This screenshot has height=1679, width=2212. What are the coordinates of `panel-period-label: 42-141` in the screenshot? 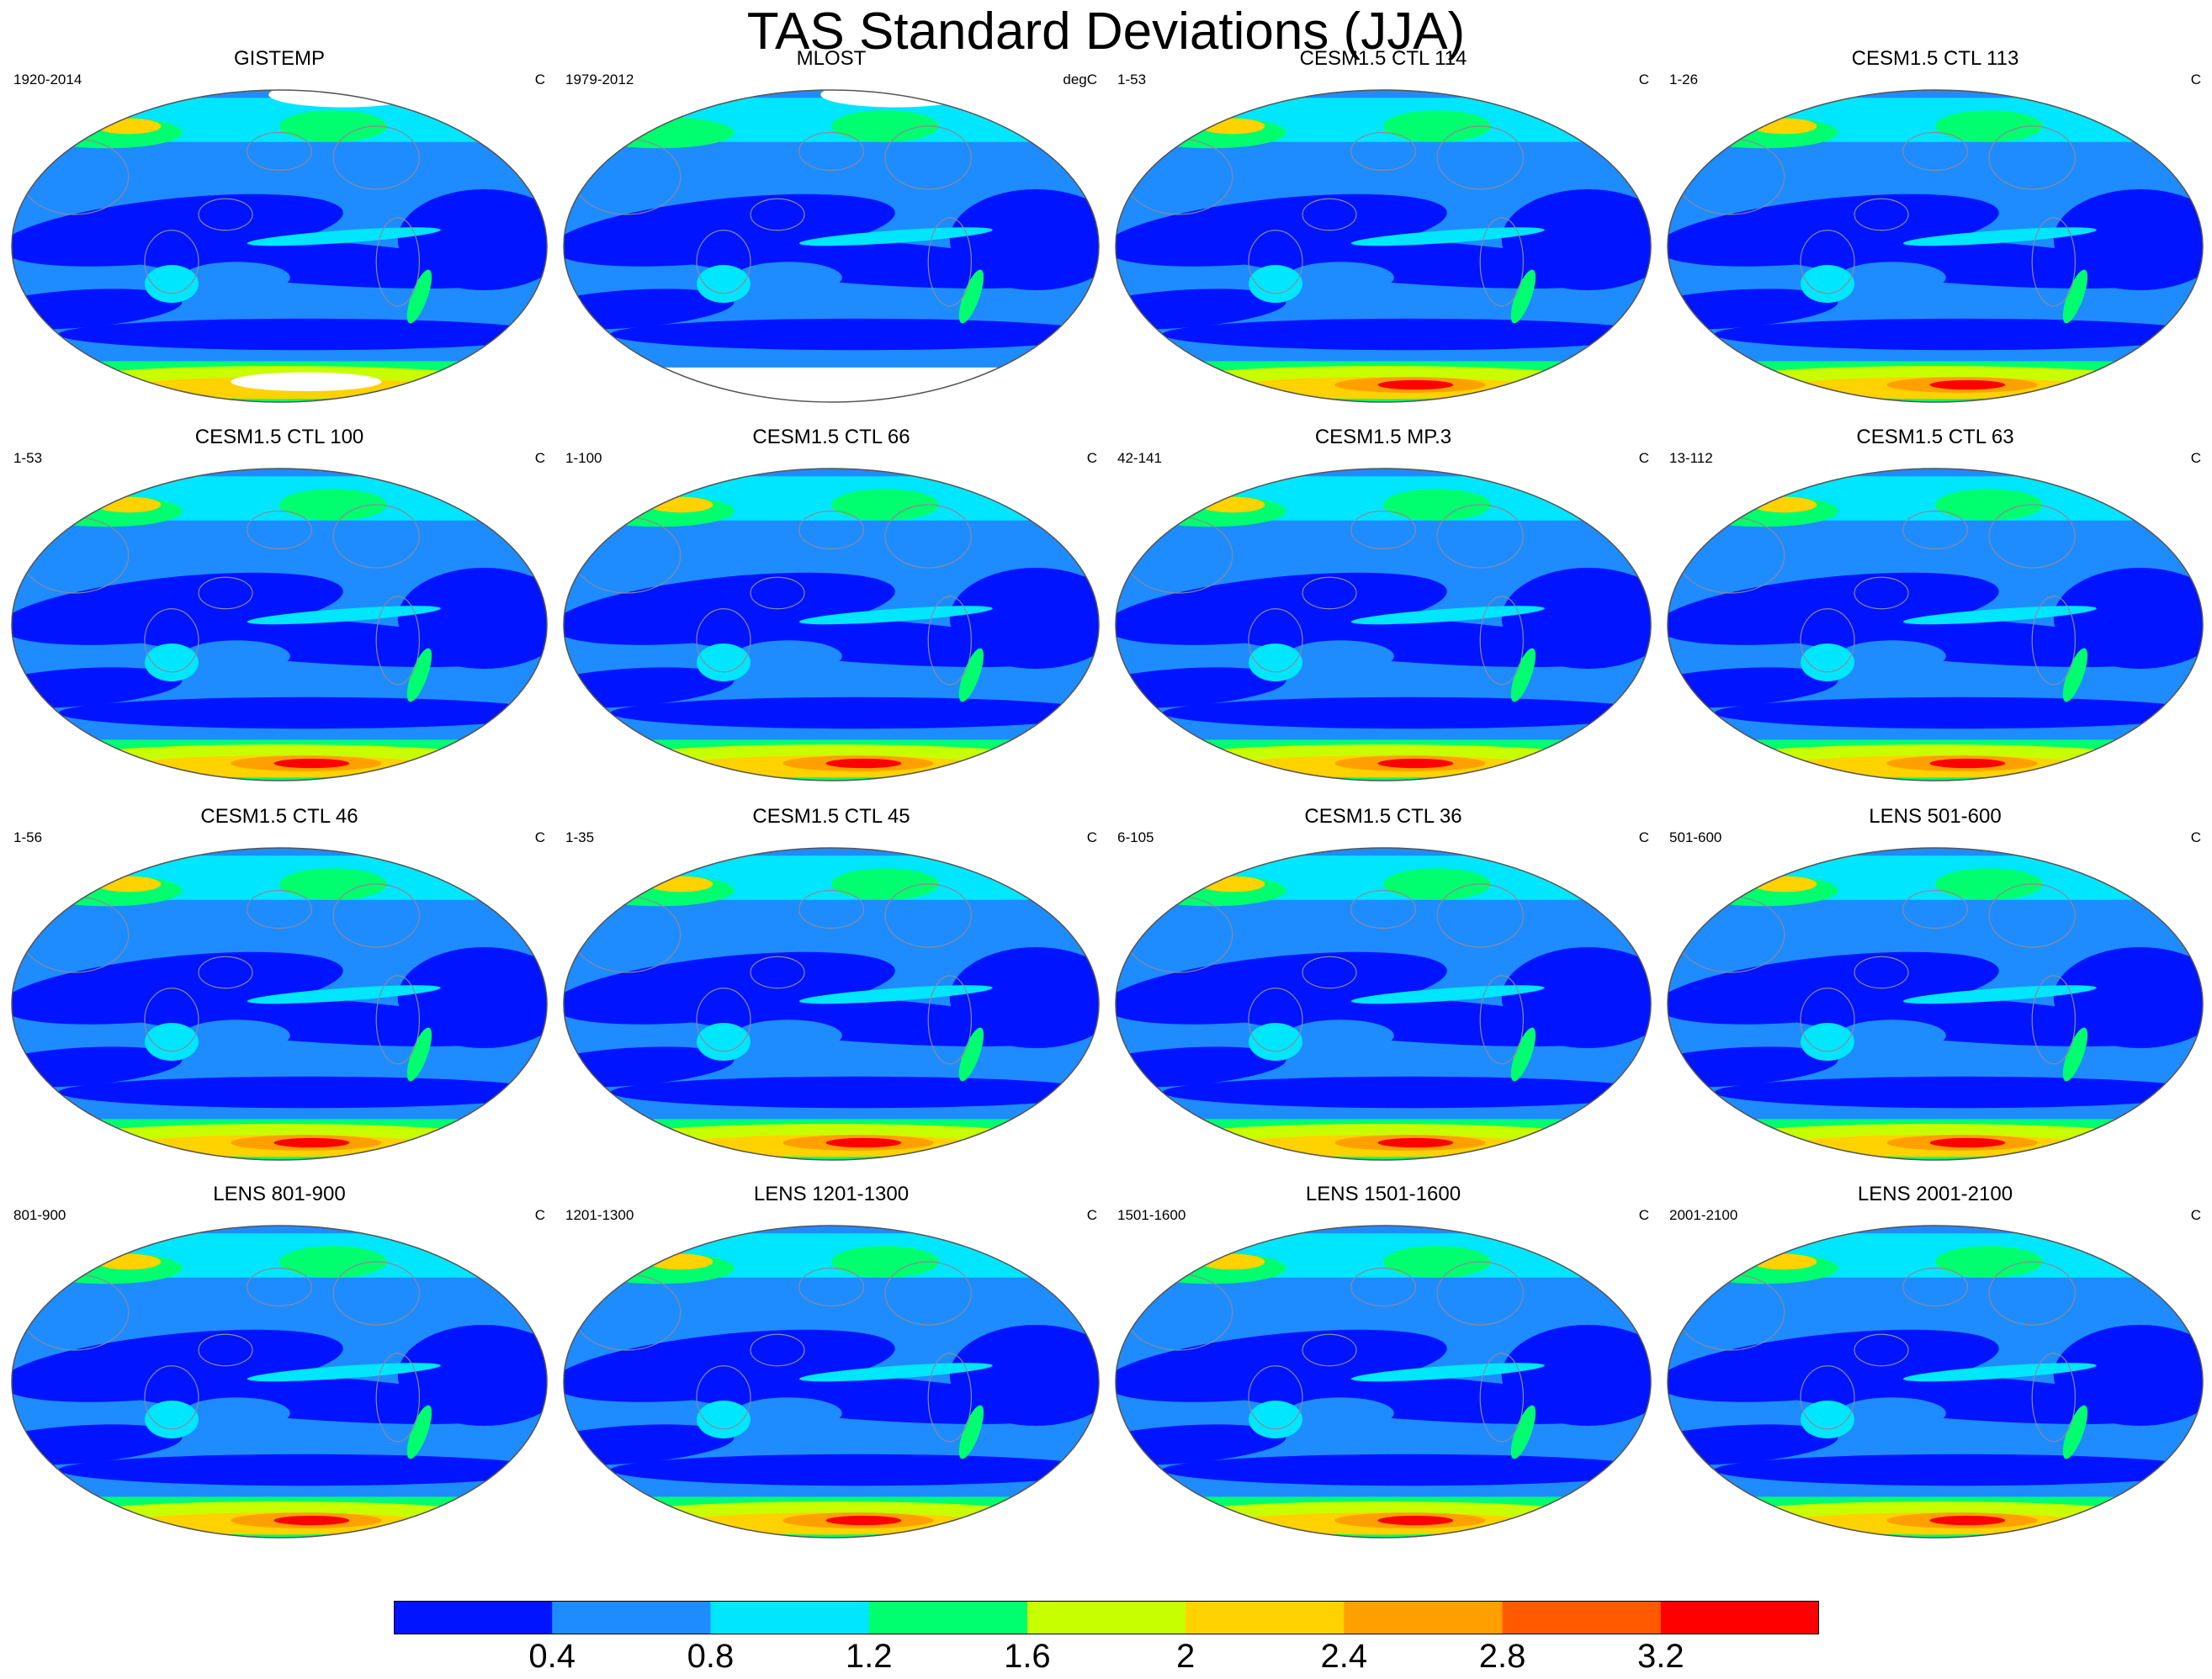 It's located at (1139, 458).